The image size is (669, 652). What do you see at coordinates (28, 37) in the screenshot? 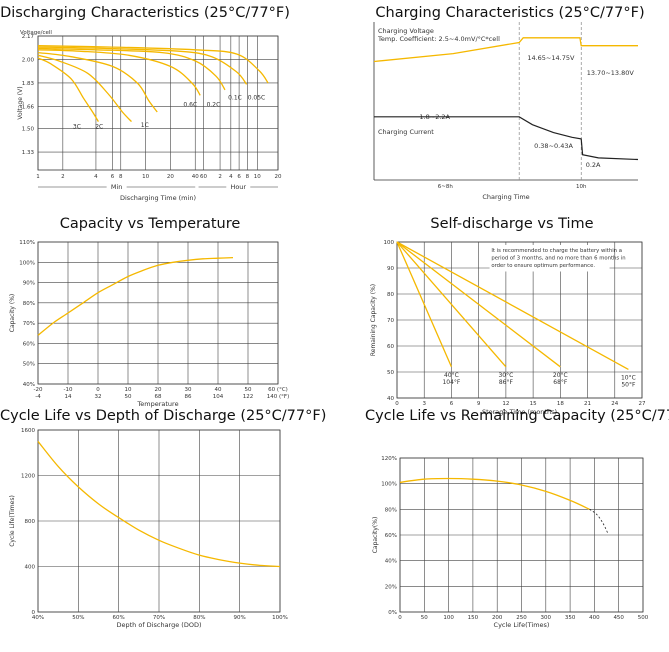
I see `discharge-ytick: 2.17` at bounding box center [28, 37].